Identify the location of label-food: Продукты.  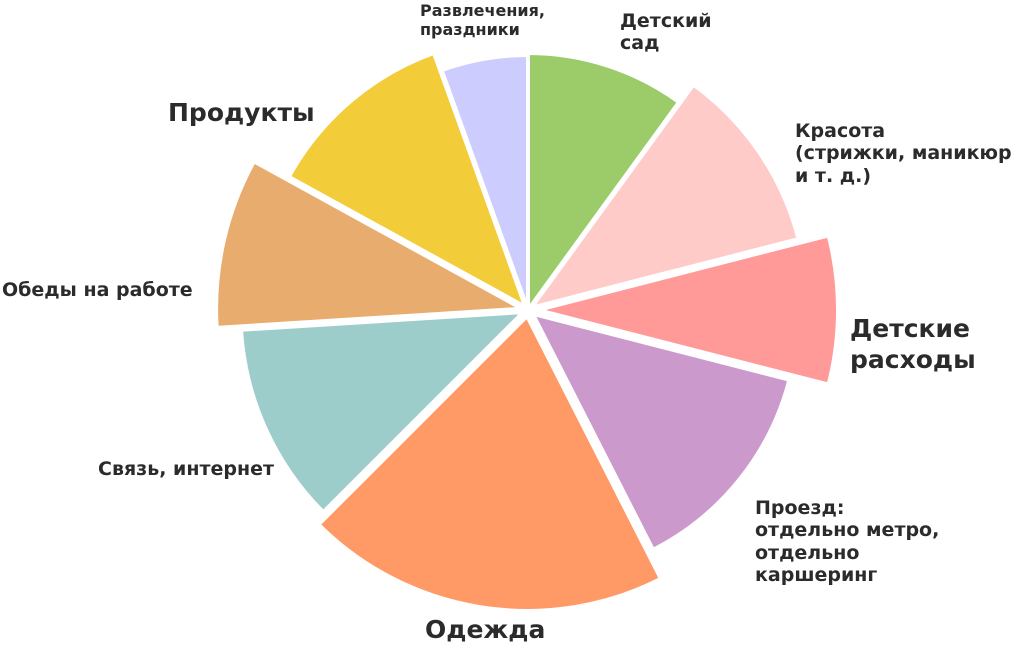
(241, 112).